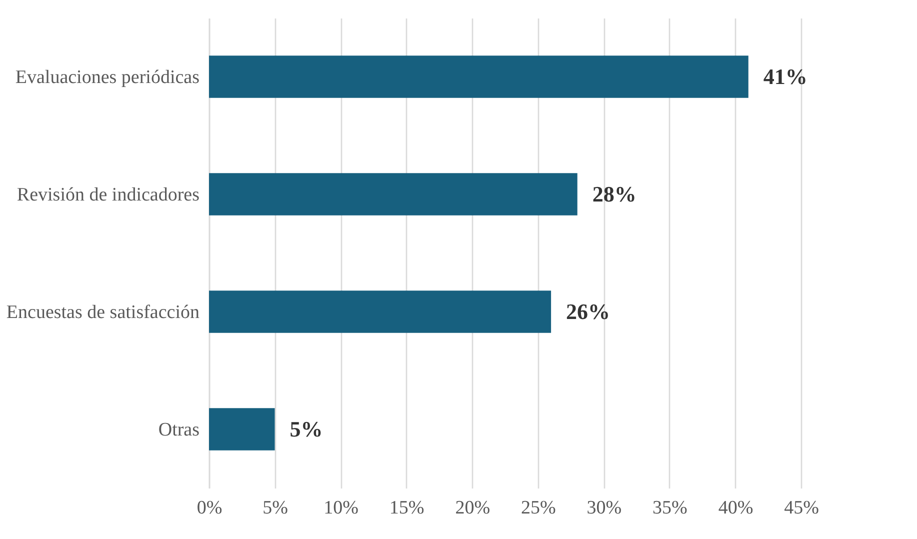 The height and width of the screenshot is (539, 917). Describe the element at coordinates (103, 312) in the screenshot. I see `y-tick-label: Encuestas de satisfacción` at that location.